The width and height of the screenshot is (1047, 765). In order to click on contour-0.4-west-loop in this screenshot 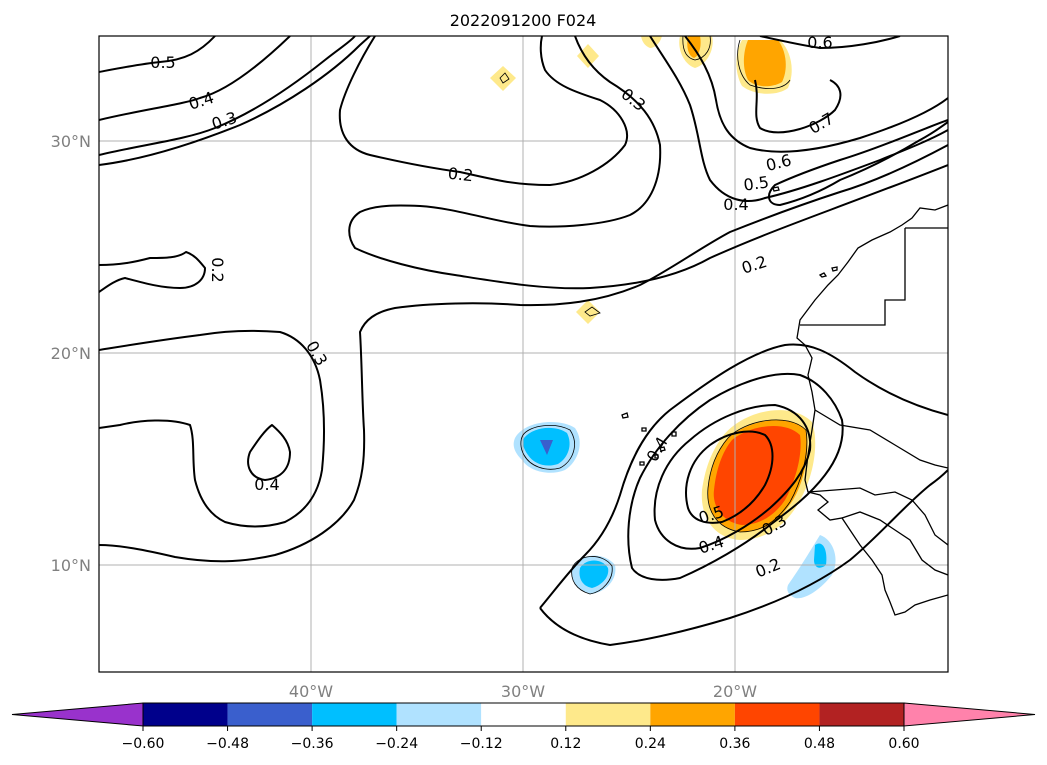, I will do `click(269, 452)`.